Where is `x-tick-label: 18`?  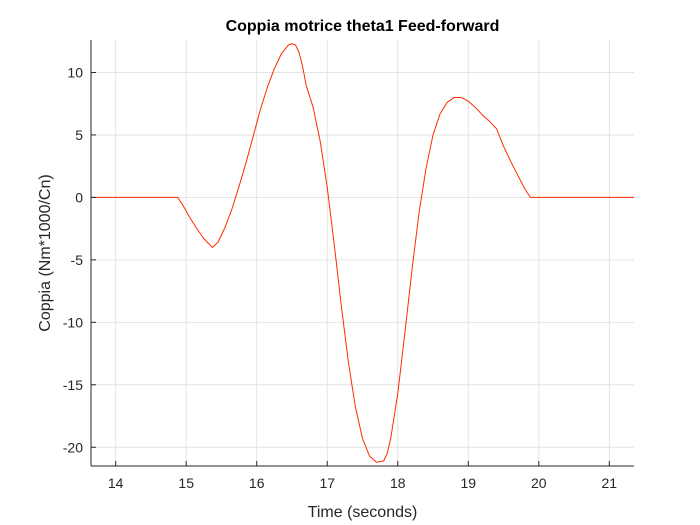 x-tick-label: 18 is located at coordinates (398, 483).